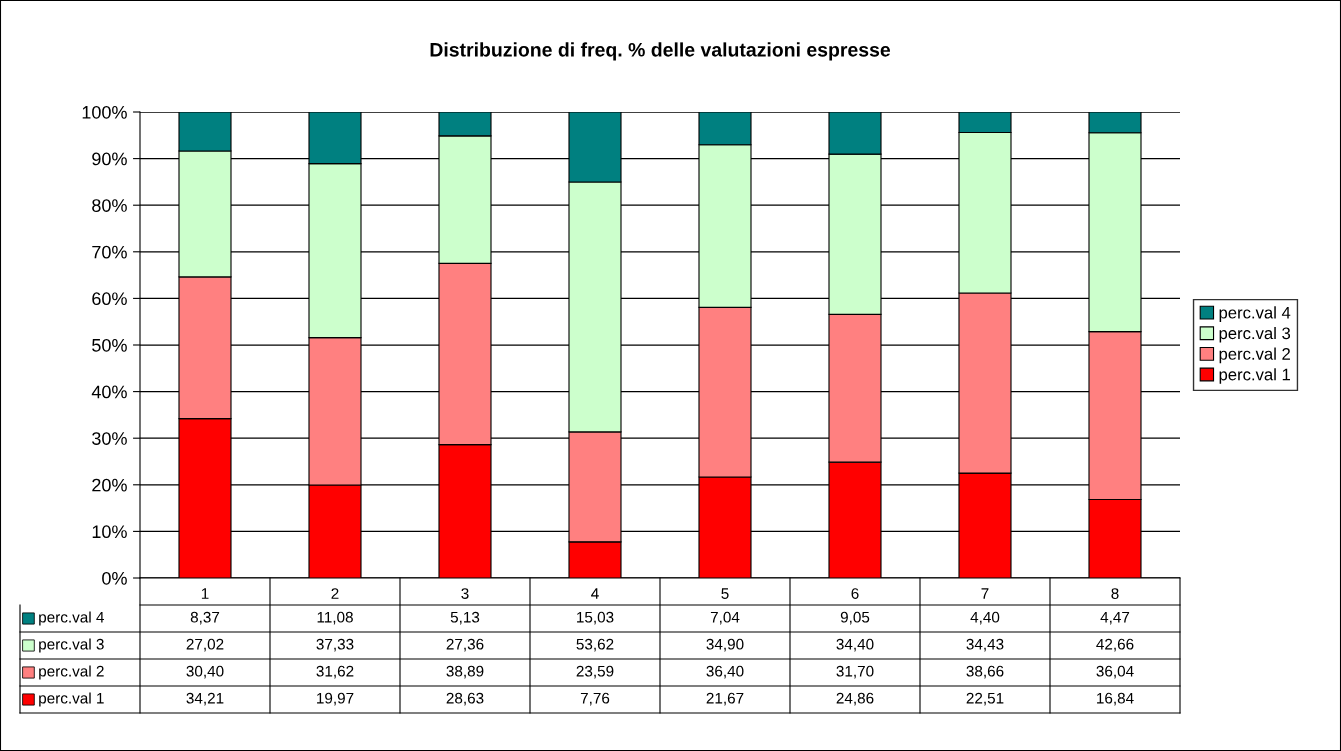 Image resolution: width=1341 pixels, height=751 pixels. Describe the element at coordinates (71, 672) in the screenshot. I see `text: perc.val 2` at that location.